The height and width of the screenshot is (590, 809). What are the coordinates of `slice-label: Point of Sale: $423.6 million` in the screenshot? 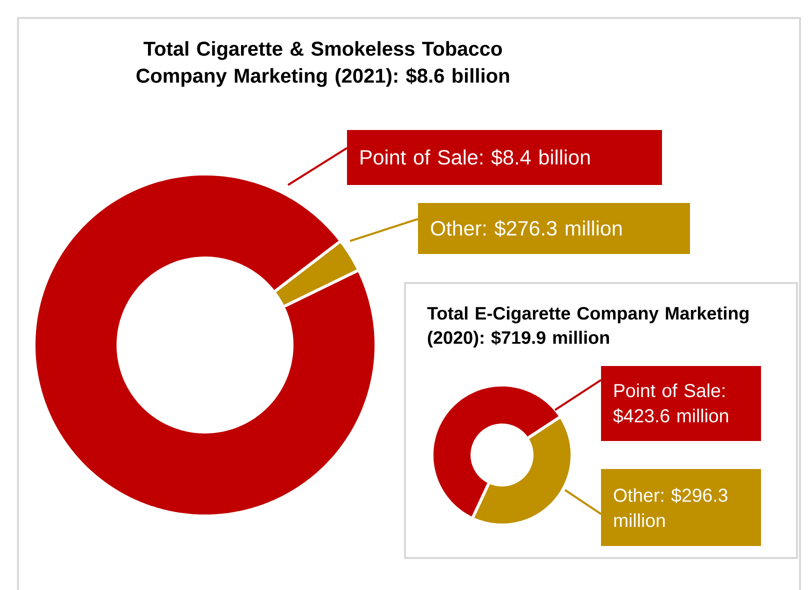 It's located at (670, 403).